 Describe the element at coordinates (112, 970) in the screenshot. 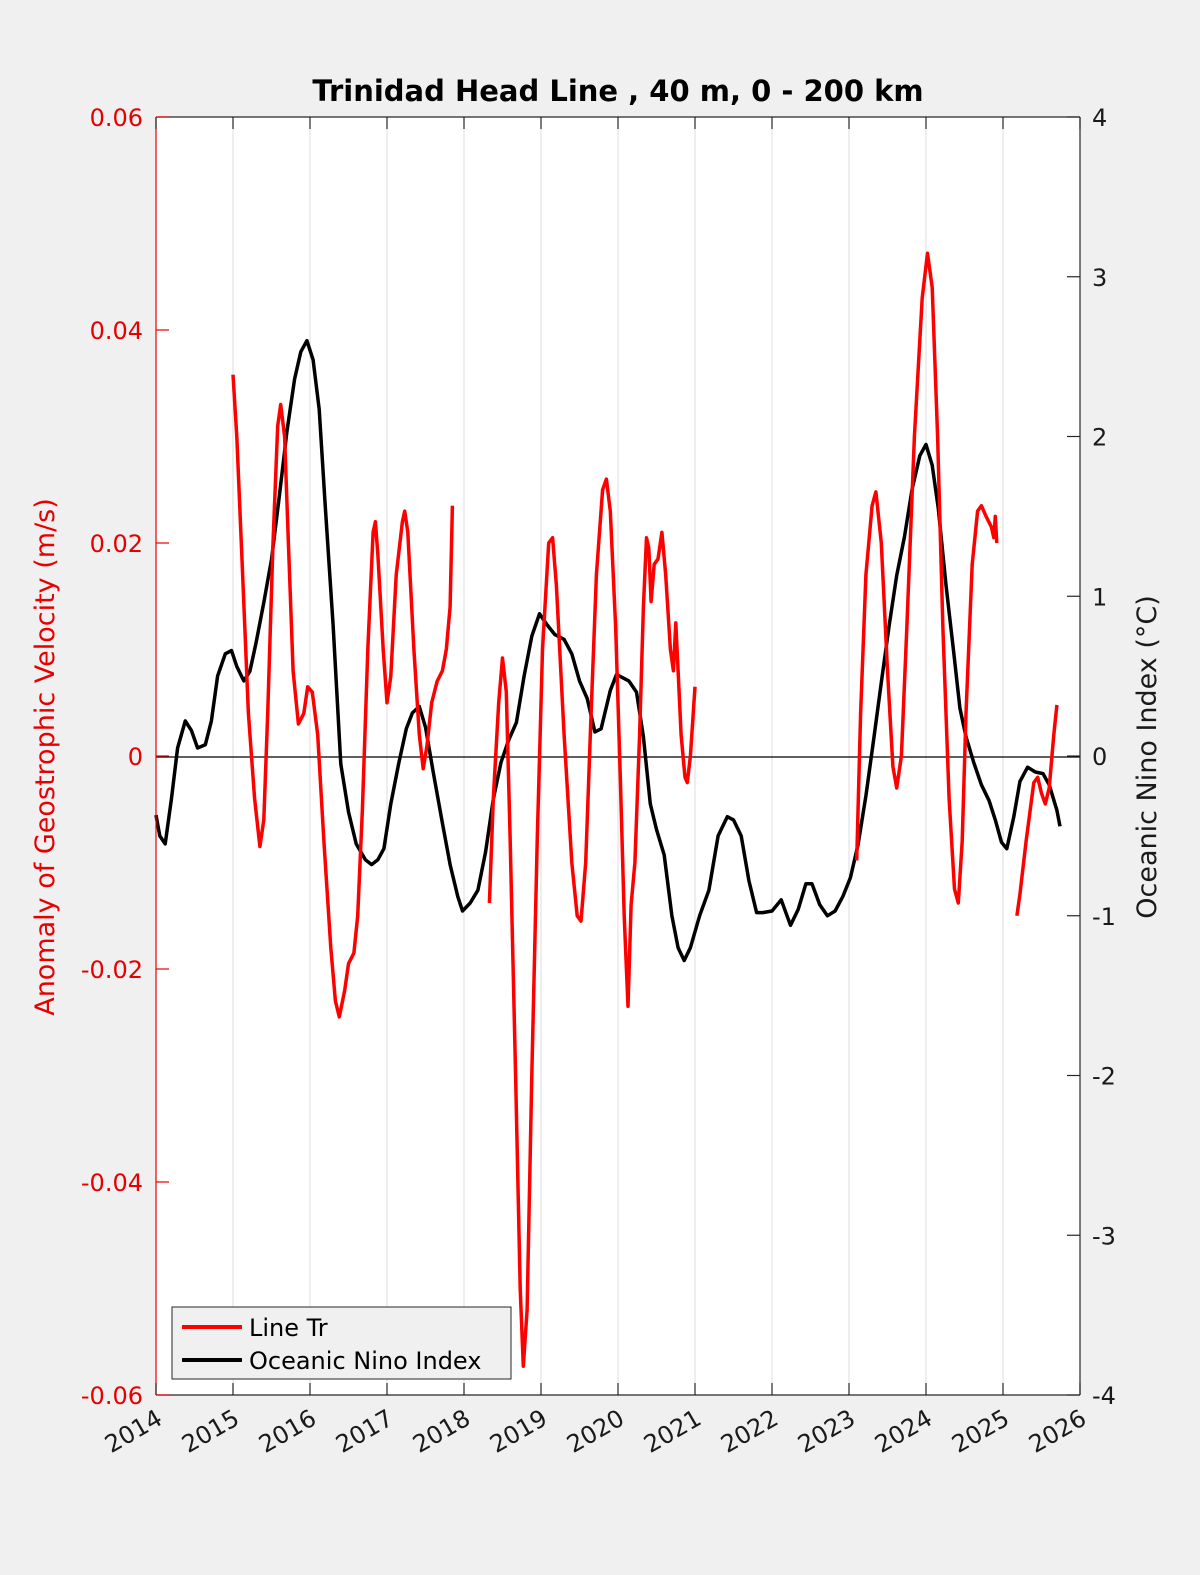

I see `y-left-tick-label: -0.02` at that location.